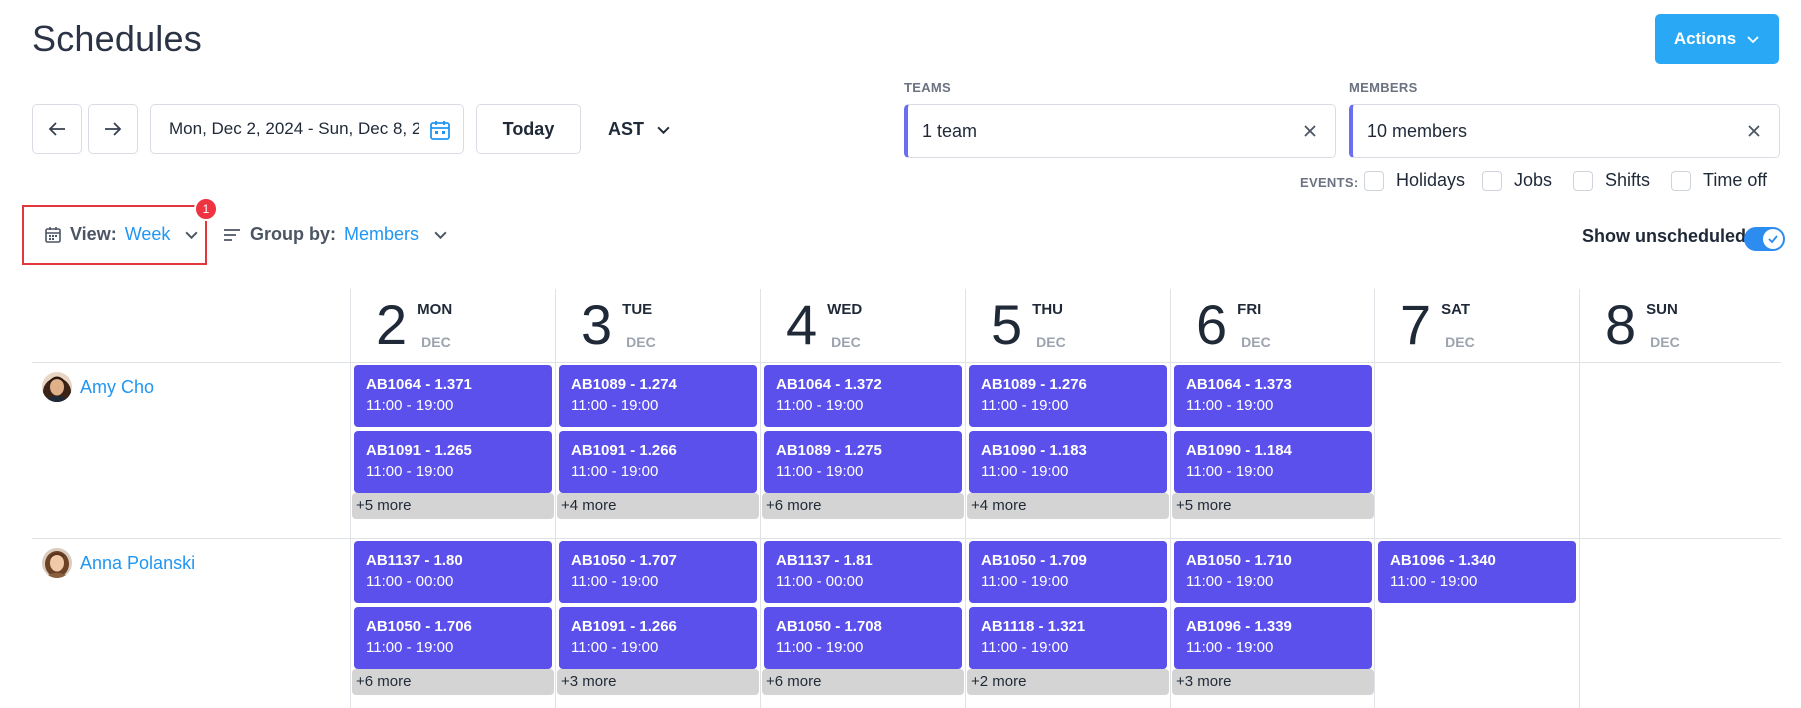 This screenshot has width=1801, height=708. I want to click on check-icon, so click(1773, 239).